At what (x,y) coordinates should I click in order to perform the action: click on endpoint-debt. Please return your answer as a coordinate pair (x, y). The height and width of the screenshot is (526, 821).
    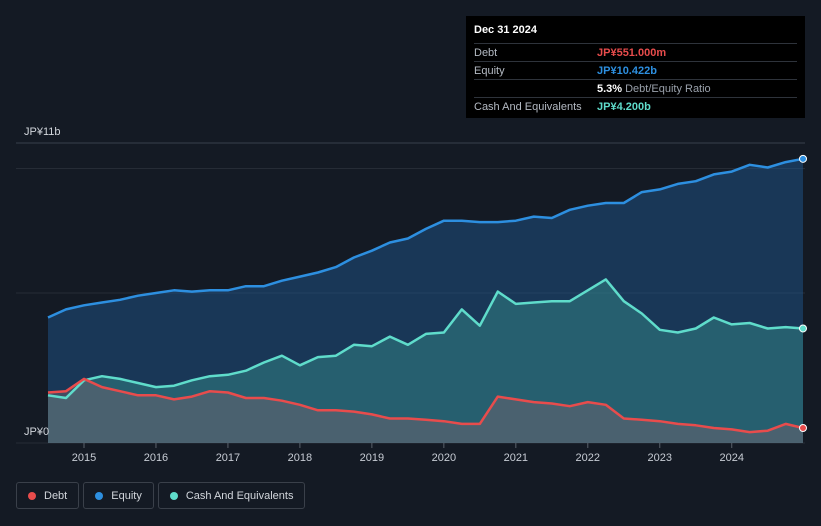
    Looking at the image, I should click on (803, 428).